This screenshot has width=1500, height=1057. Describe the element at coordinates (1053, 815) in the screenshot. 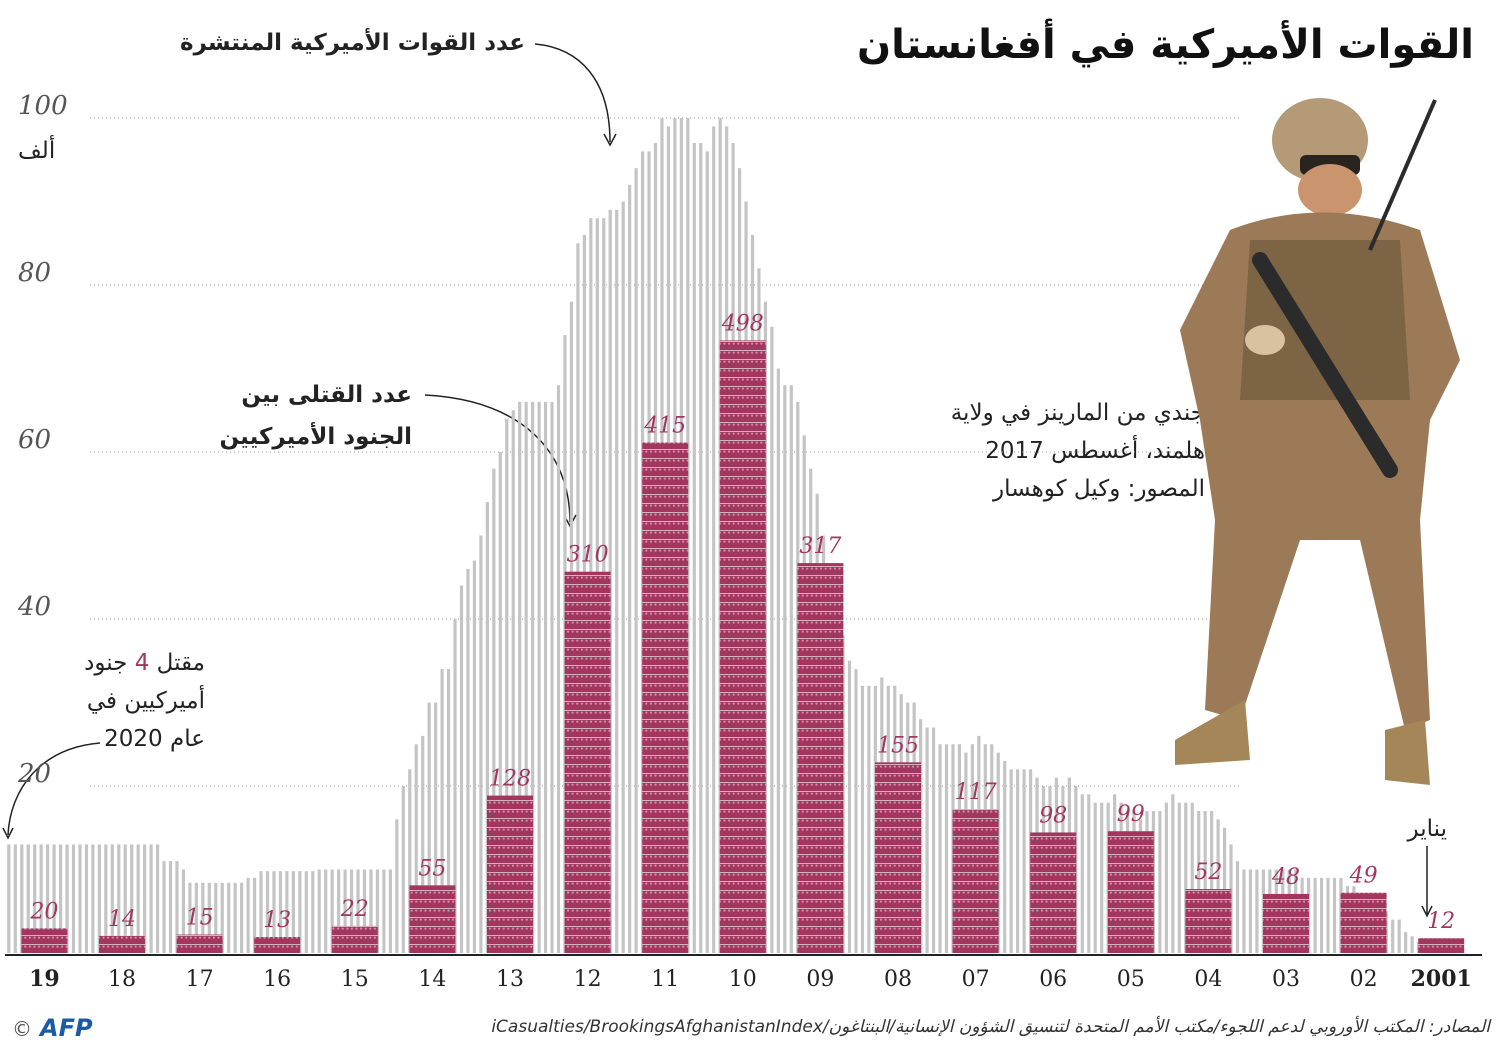

I see `data-label: 98` at that location.